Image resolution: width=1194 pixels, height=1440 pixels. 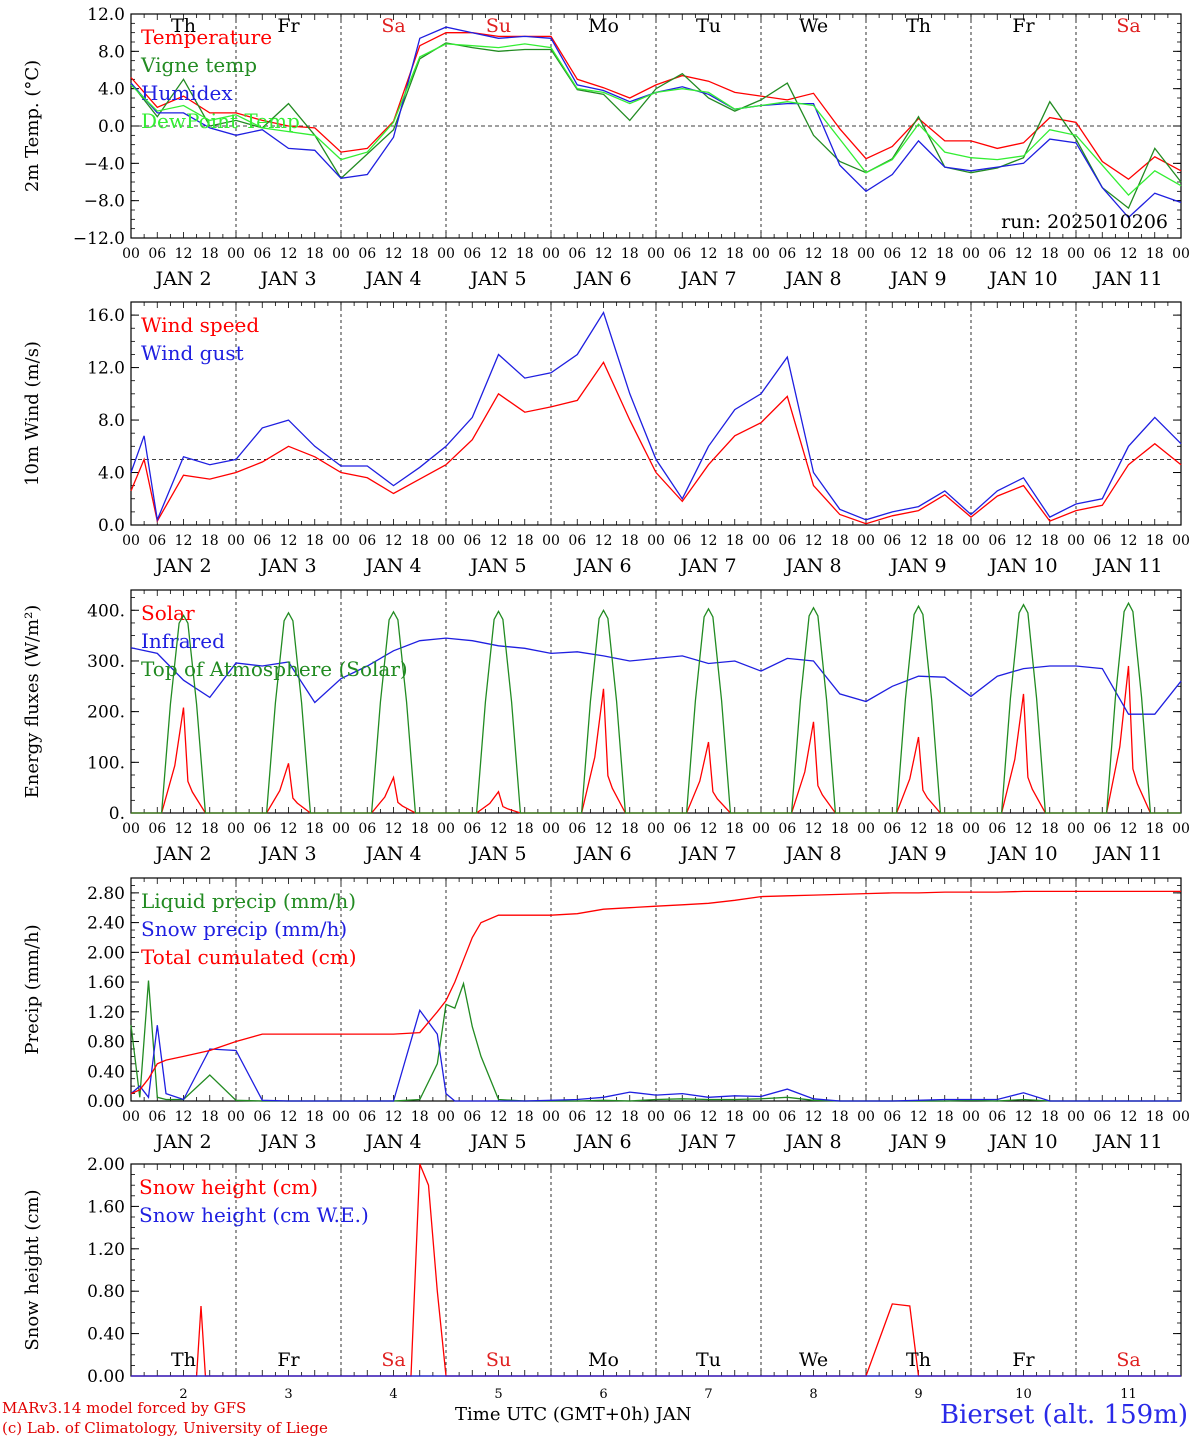 I want to click on legend-entry: Snow height (cm), so click(x=228, y=1187).